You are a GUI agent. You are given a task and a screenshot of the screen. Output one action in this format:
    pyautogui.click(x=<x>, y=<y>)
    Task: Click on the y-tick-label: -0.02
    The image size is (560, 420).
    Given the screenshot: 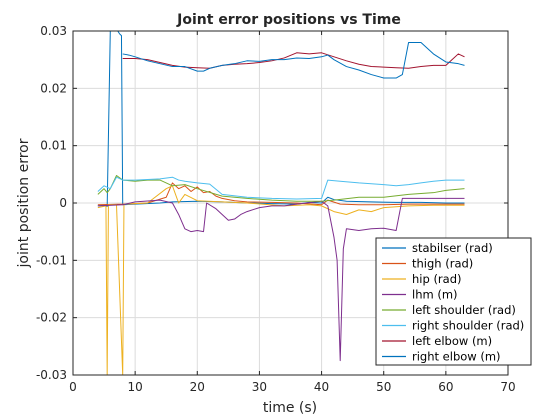 What is the action you would take?
    pyautogui.click(x=51, y=318)
    